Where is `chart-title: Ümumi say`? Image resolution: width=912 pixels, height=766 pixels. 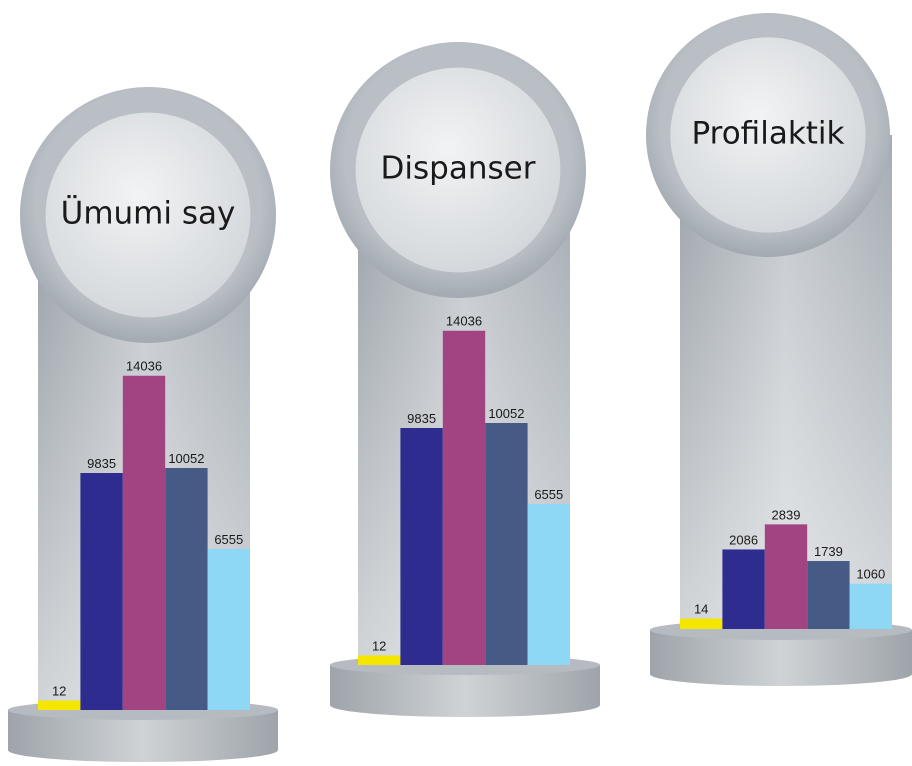 chart-title: Ümumi say is located at coordinates (148, 213).